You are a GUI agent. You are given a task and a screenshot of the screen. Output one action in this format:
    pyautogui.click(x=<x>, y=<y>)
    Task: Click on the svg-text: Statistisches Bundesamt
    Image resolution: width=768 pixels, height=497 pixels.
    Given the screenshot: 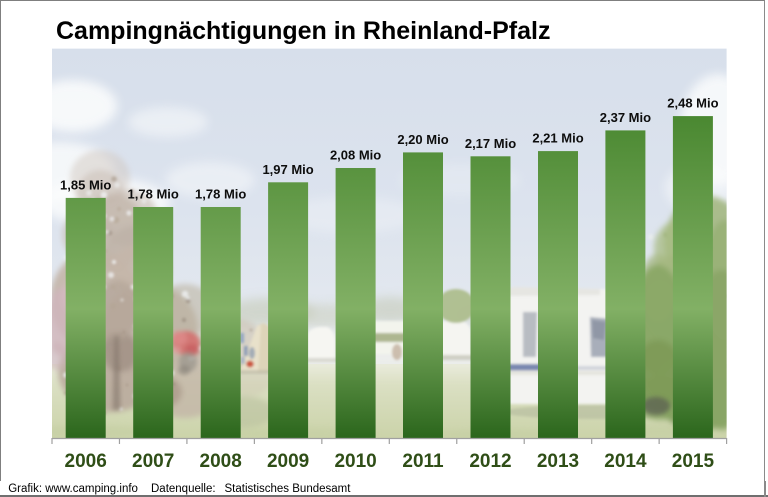 What is the action you would take?
    pyautogui.click(x=288, y=489)
    